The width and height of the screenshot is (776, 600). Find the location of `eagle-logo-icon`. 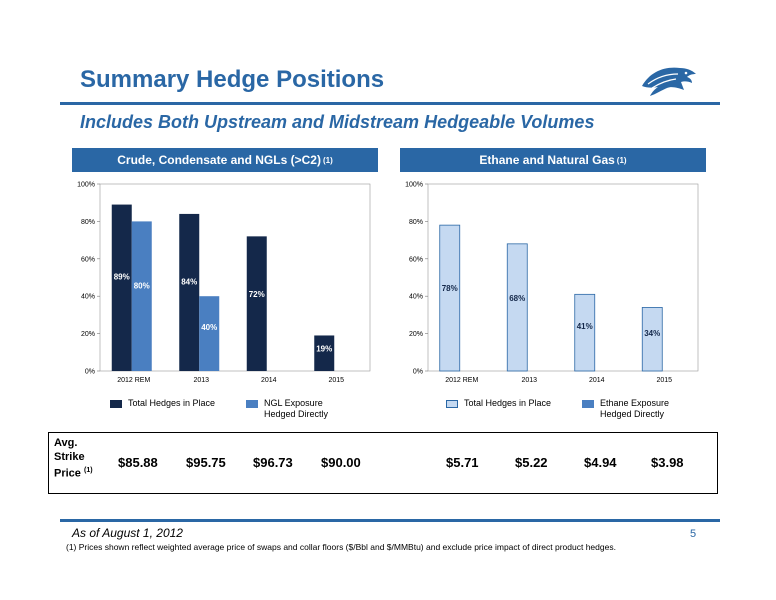

eagle-logo-icon is located at coordinates (669, 81).